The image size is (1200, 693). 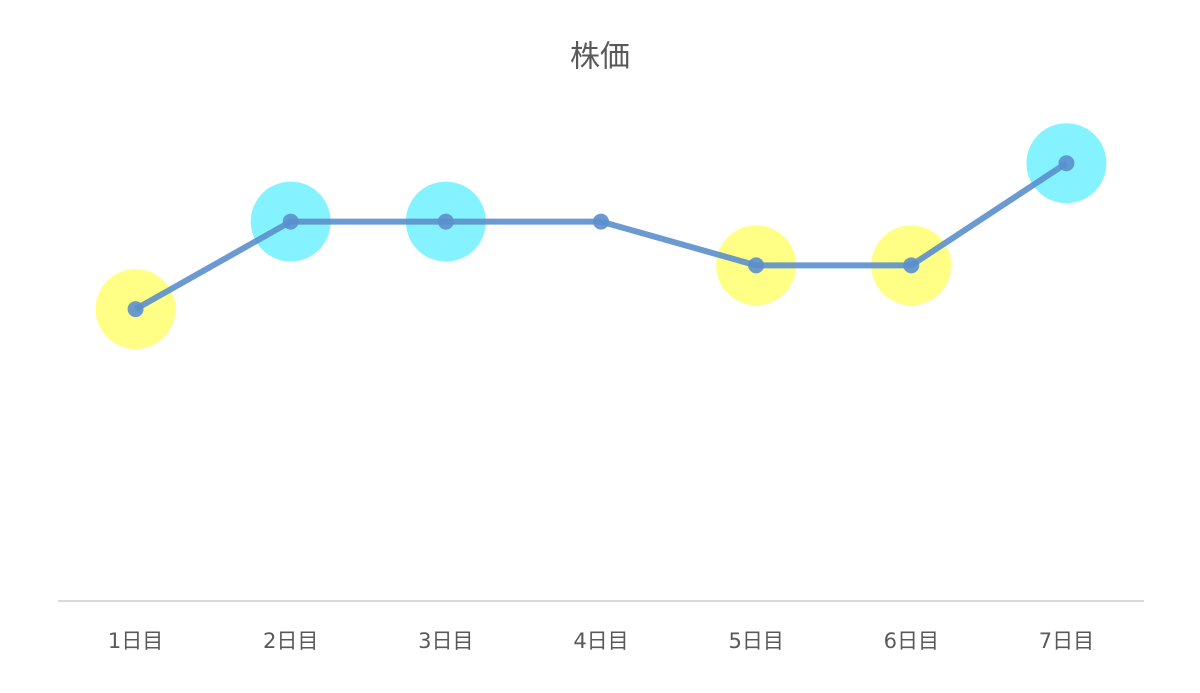 What do you see at coordinates (445, 641) in the screenshot?
I see `x-tick-label: 3日目` at bounding box center [445, 641].